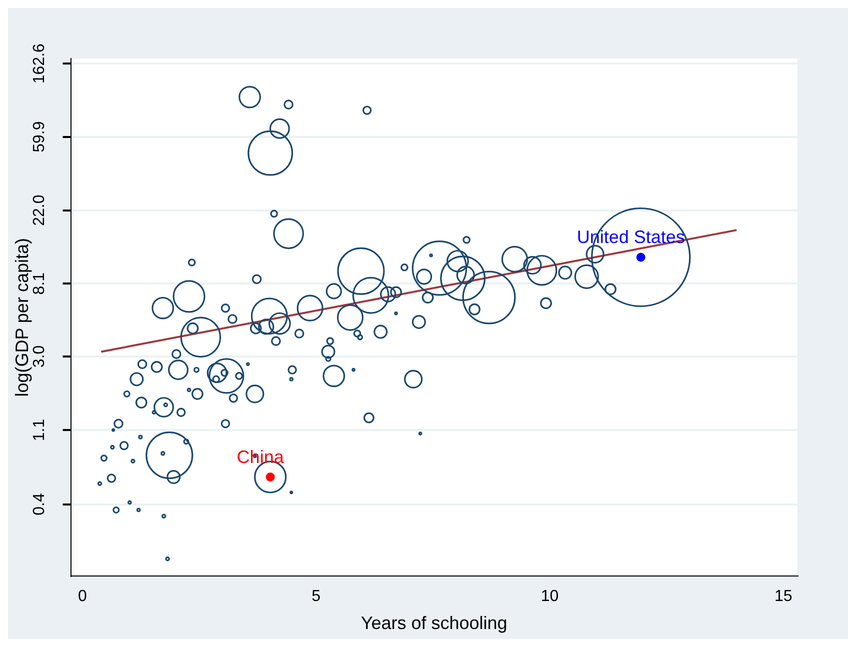  What do you see at coordinates (549, 597) in the screenshot?
I see `x-tick-label: 10` at bounding box center [549, 597].